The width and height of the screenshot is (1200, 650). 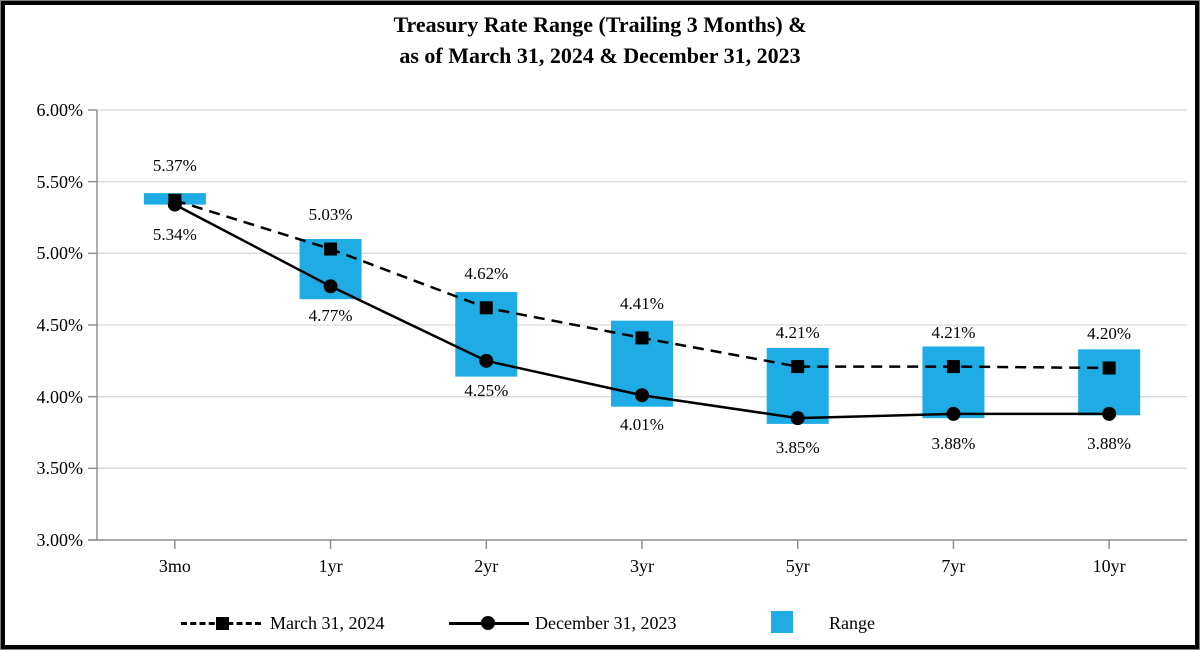 I want to click on y-tick-label-6.00%: 6.00%, so click(x=60, y=110).